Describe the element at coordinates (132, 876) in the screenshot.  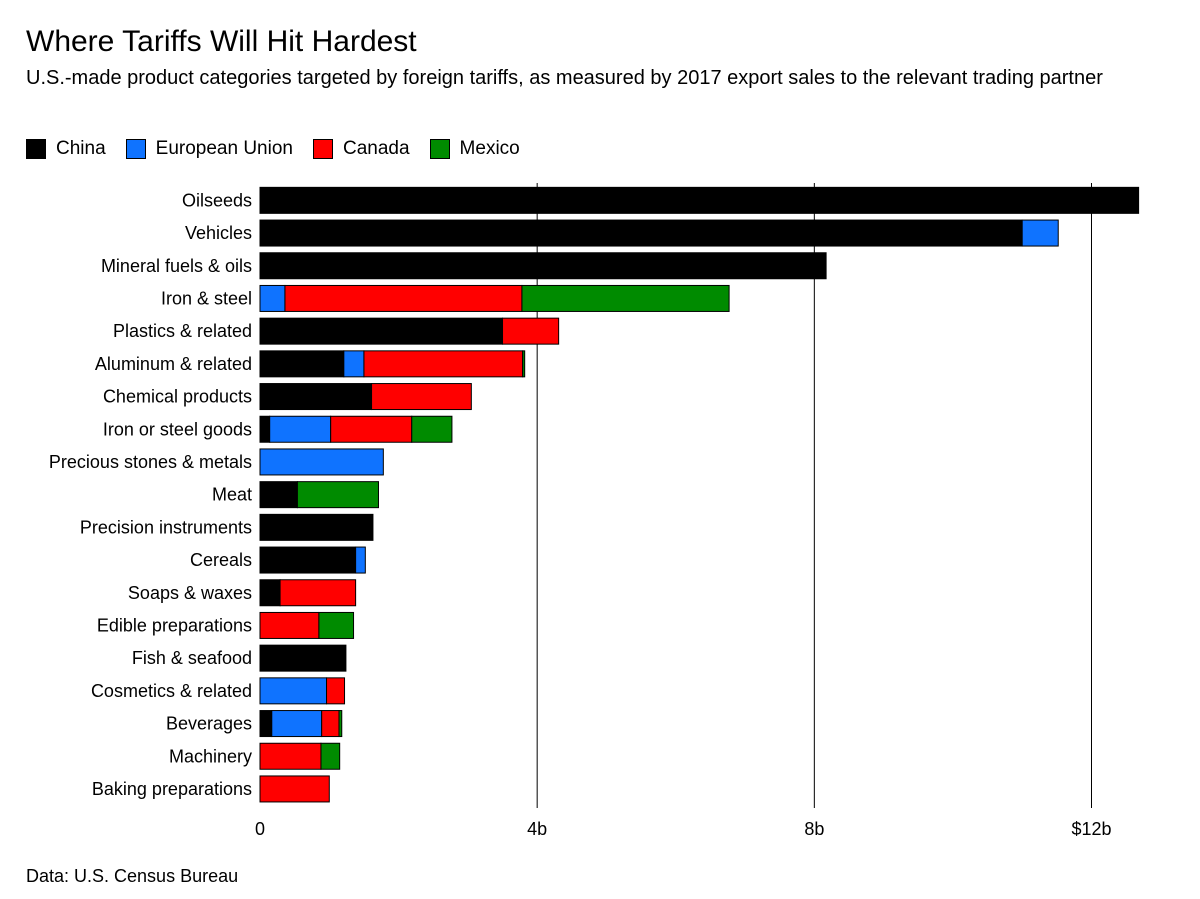
I see `source-note: Data: U.S. Census Bureau` at that location.